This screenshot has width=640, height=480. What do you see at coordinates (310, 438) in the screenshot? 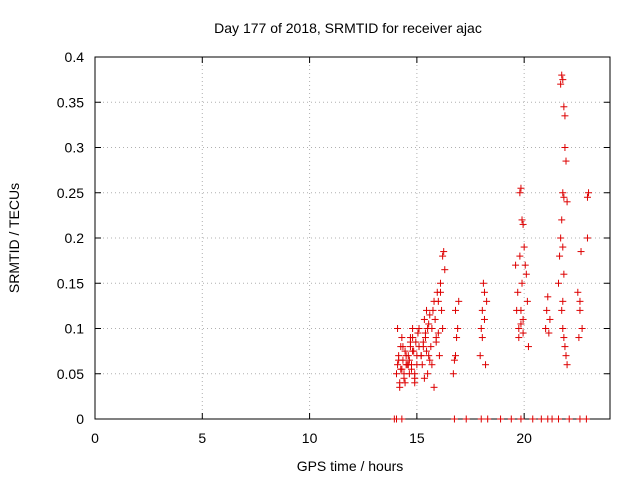
I see `x-tick-label: 10` at bounding box center [310, 438].